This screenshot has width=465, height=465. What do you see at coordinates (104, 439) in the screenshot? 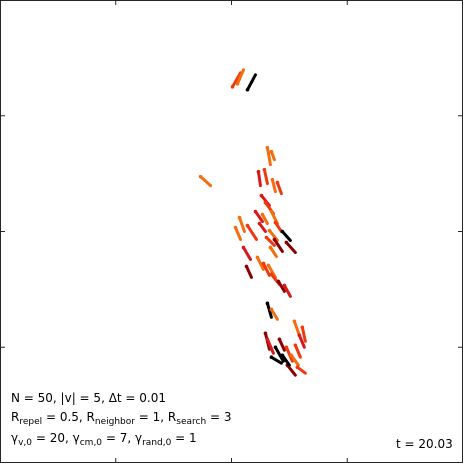
I see `params-line-3: γv,0 = 20, γcm,0 = 7, γrand,0 = 1` at bounding box center [104, 439].